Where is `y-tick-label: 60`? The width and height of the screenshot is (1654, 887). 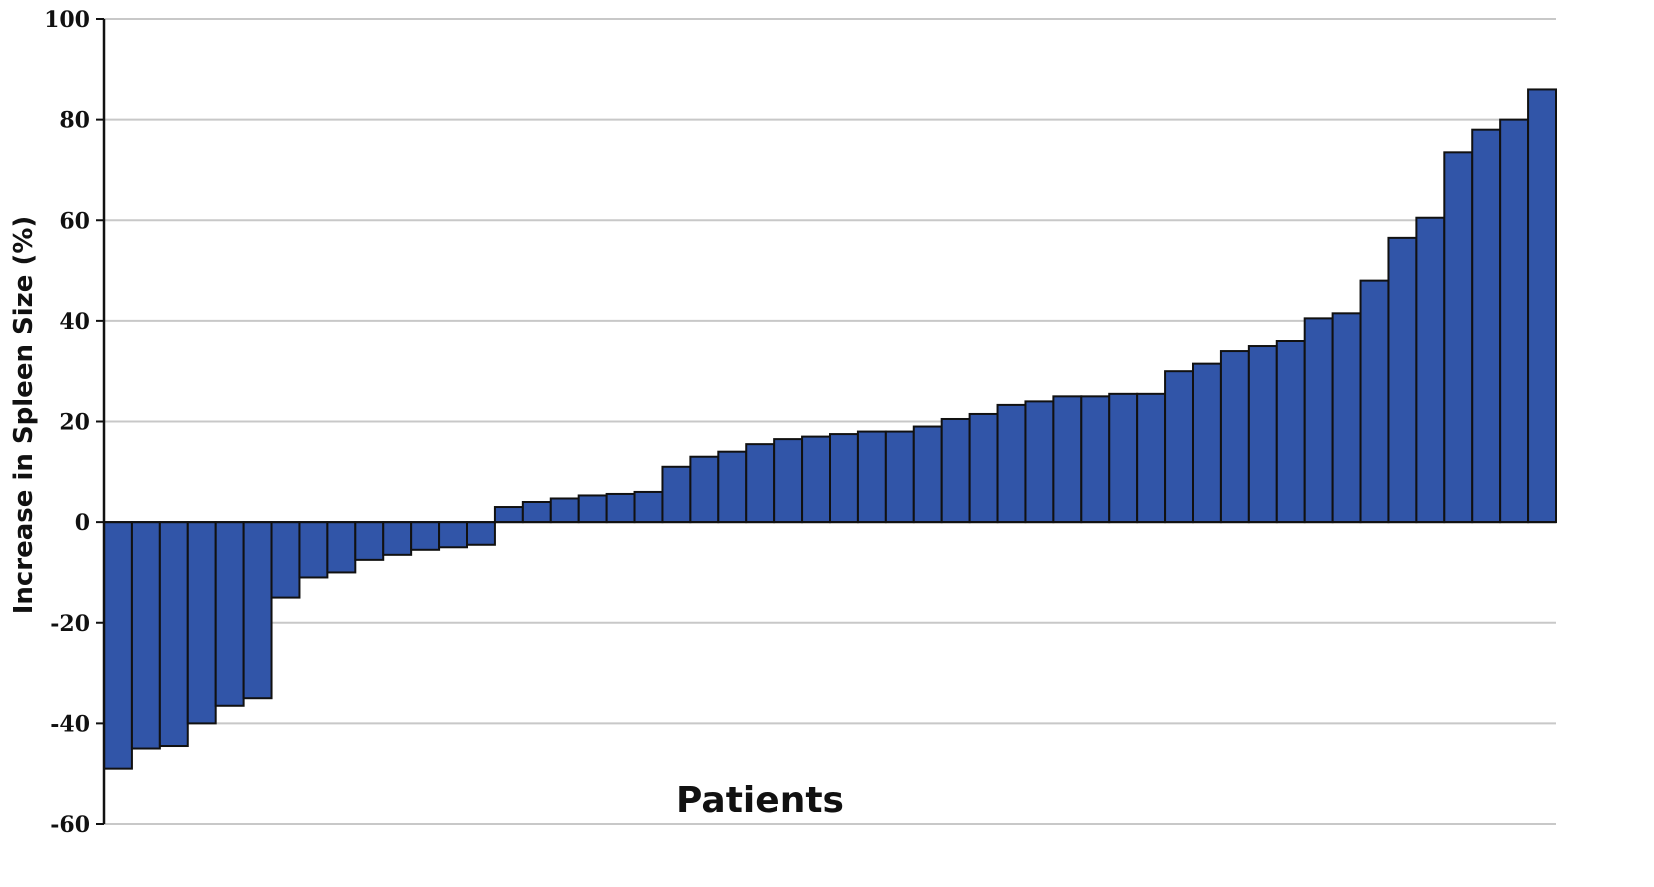
y-tick-label: 60 is located at coordinates (74, 221).